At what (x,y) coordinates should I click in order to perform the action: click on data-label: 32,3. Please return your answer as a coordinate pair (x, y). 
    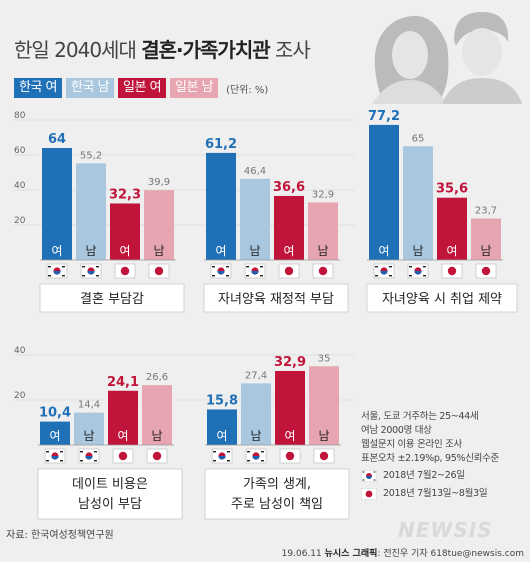
    Looking at the image, I should click on (125, 194).